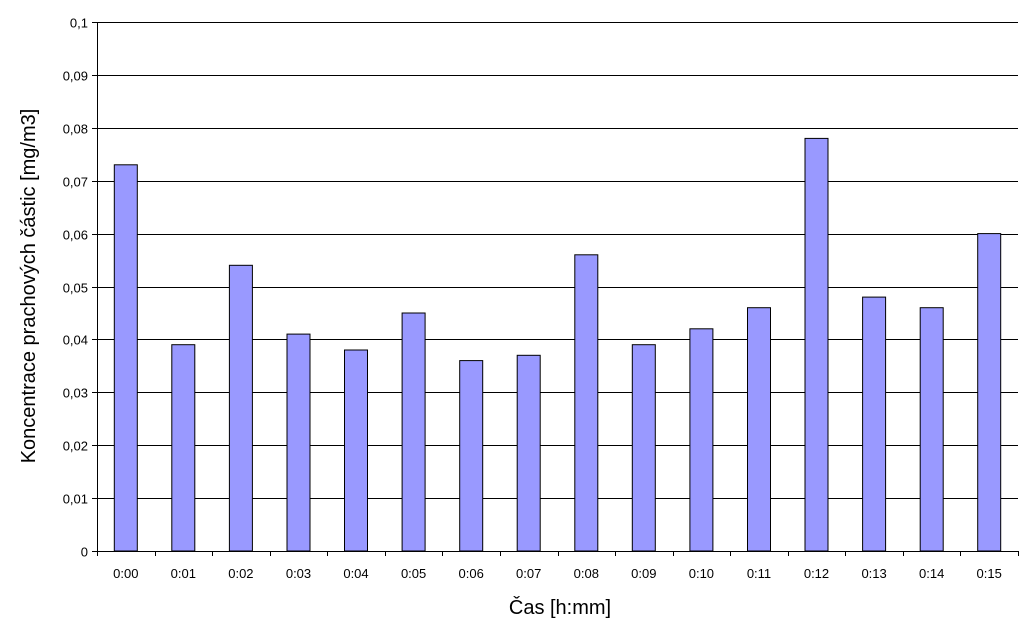  I want to click on y-axis-title: Koncentrace prachových částic [mg/m3], so click(29, 286).